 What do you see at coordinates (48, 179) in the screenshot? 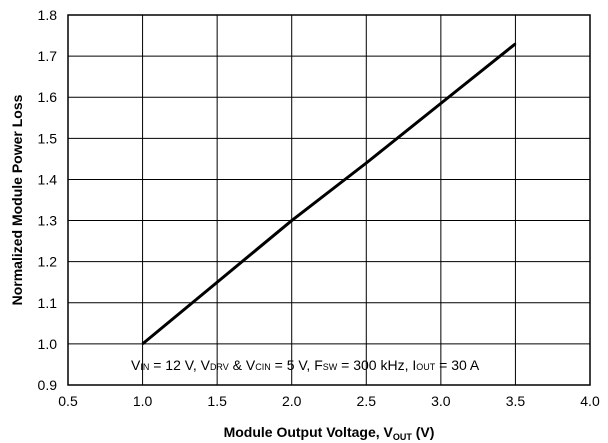
I see `y-tick-label: 1.4` at bounding box center [48, 179].